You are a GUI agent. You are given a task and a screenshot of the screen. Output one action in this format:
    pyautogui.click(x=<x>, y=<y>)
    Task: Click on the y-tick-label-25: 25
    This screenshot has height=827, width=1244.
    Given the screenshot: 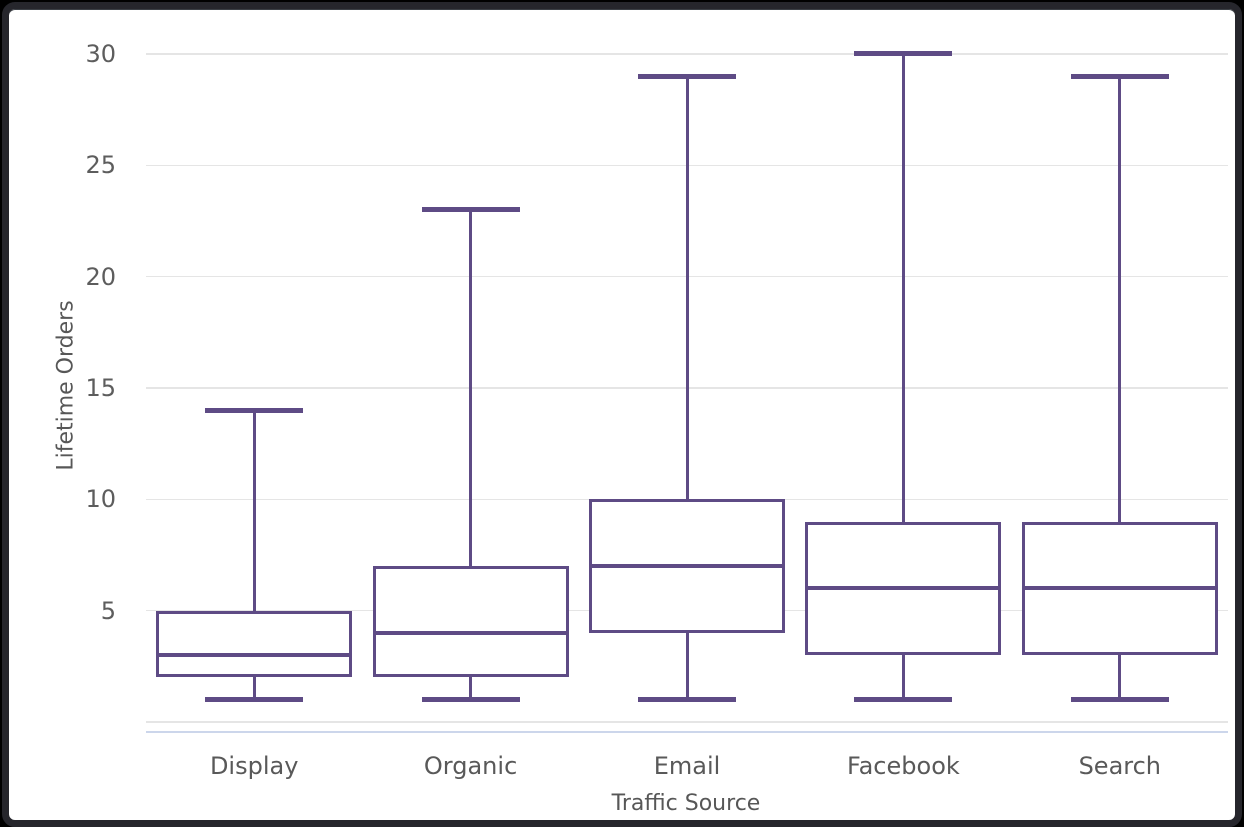 What is the action you would take?
    pyautogui.click(x=100, y=165)
    